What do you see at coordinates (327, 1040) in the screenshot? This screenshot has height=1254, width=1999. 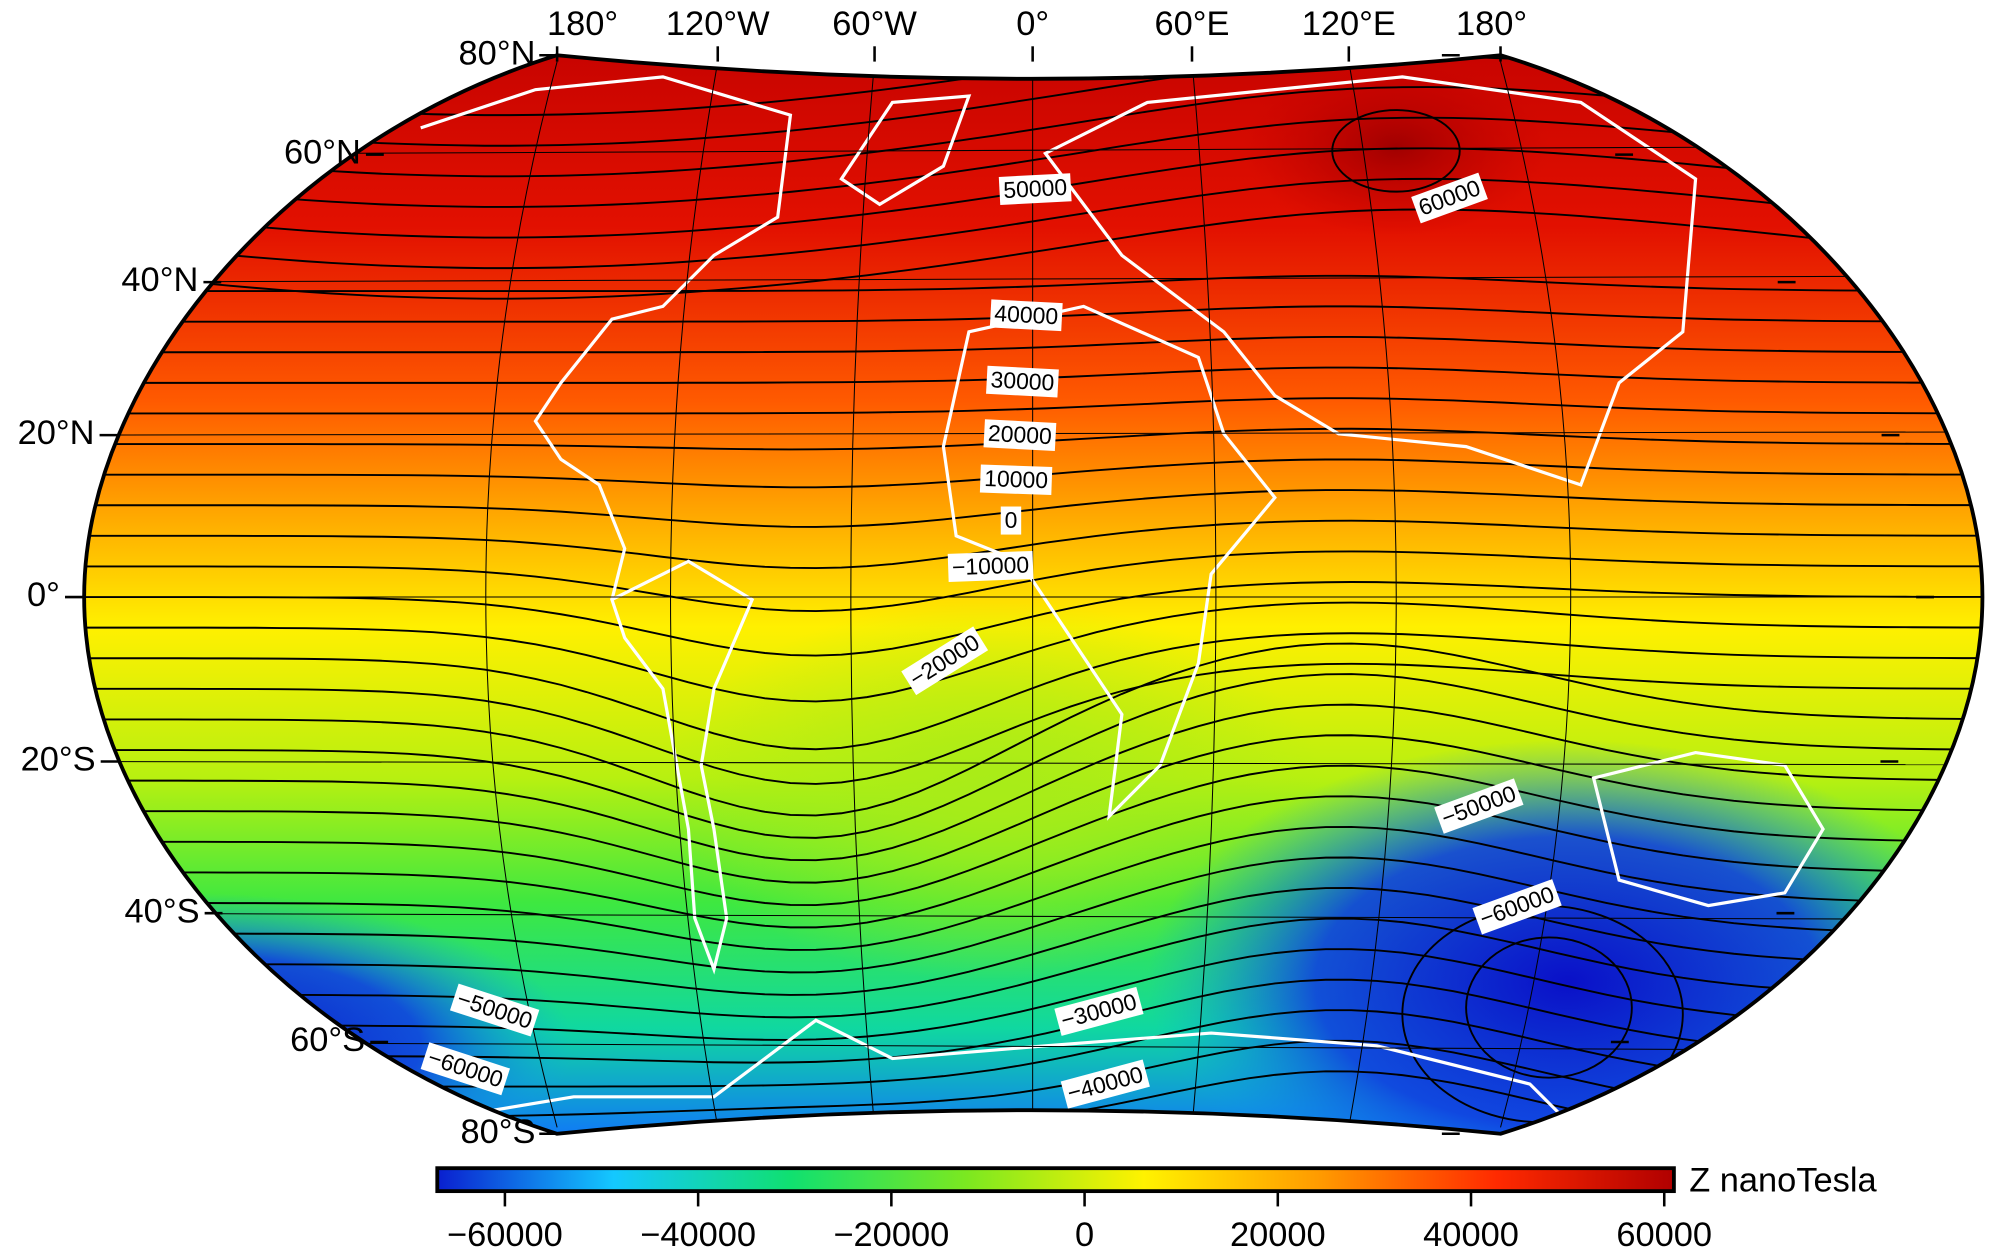 I see `lat-label: 60°S` at bounding box center [327, 1040].